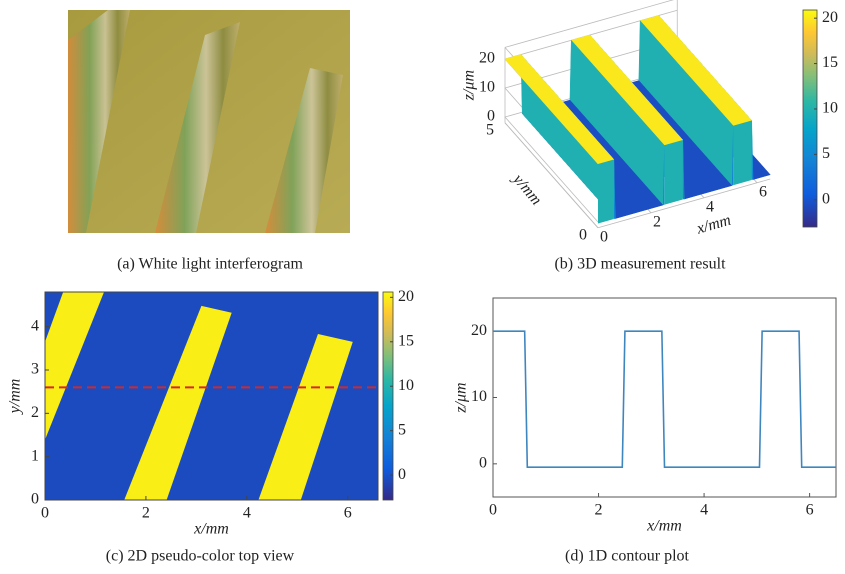  What do you see at coordinates (461, 397) in the screenshot?
I see `y-axis-label: z/μm` at bounding box center [461, 397].